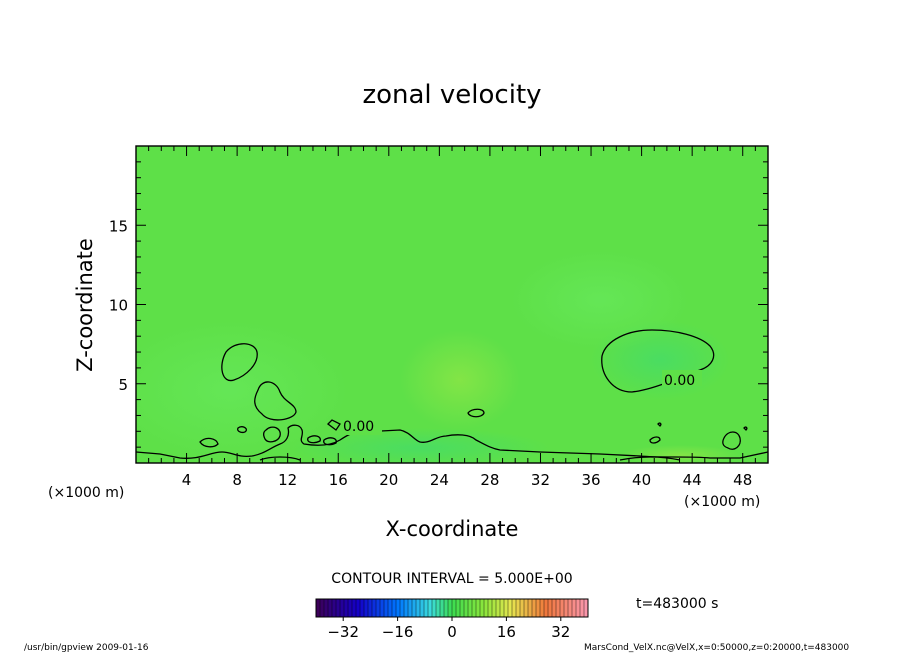  What do you see at coordinates (540, 480) in the screenshot?
I see `x-tick-label: 32` at bounding box center [540, 480].